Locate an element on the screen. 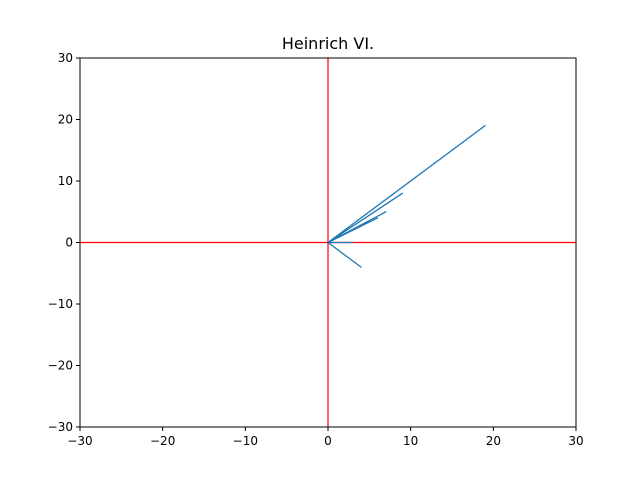 This screenshot has width=640, height=480. x-tick-label: −30 is located at coordinates (79, 441).